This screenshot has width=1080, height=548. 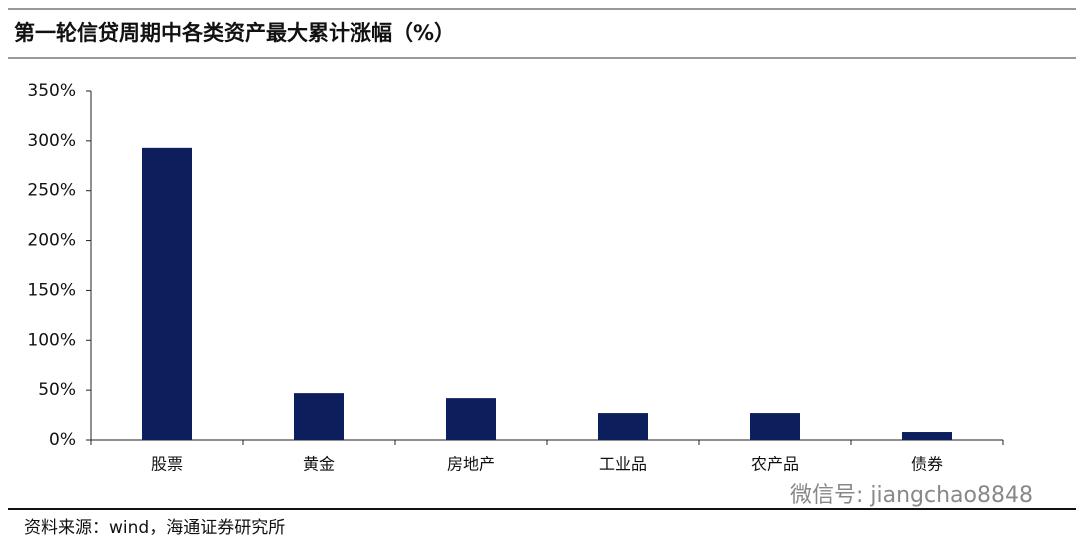 What do you see at coordinates (51, 91) in the screenshot?
I see `y-tick-label: 350%` at bounding box center [51, 91].